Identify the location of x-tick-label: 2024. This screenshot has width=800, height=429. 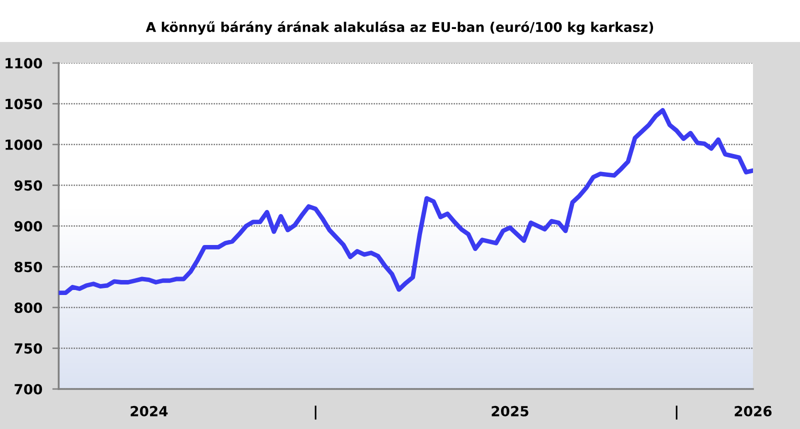
(149, 411).